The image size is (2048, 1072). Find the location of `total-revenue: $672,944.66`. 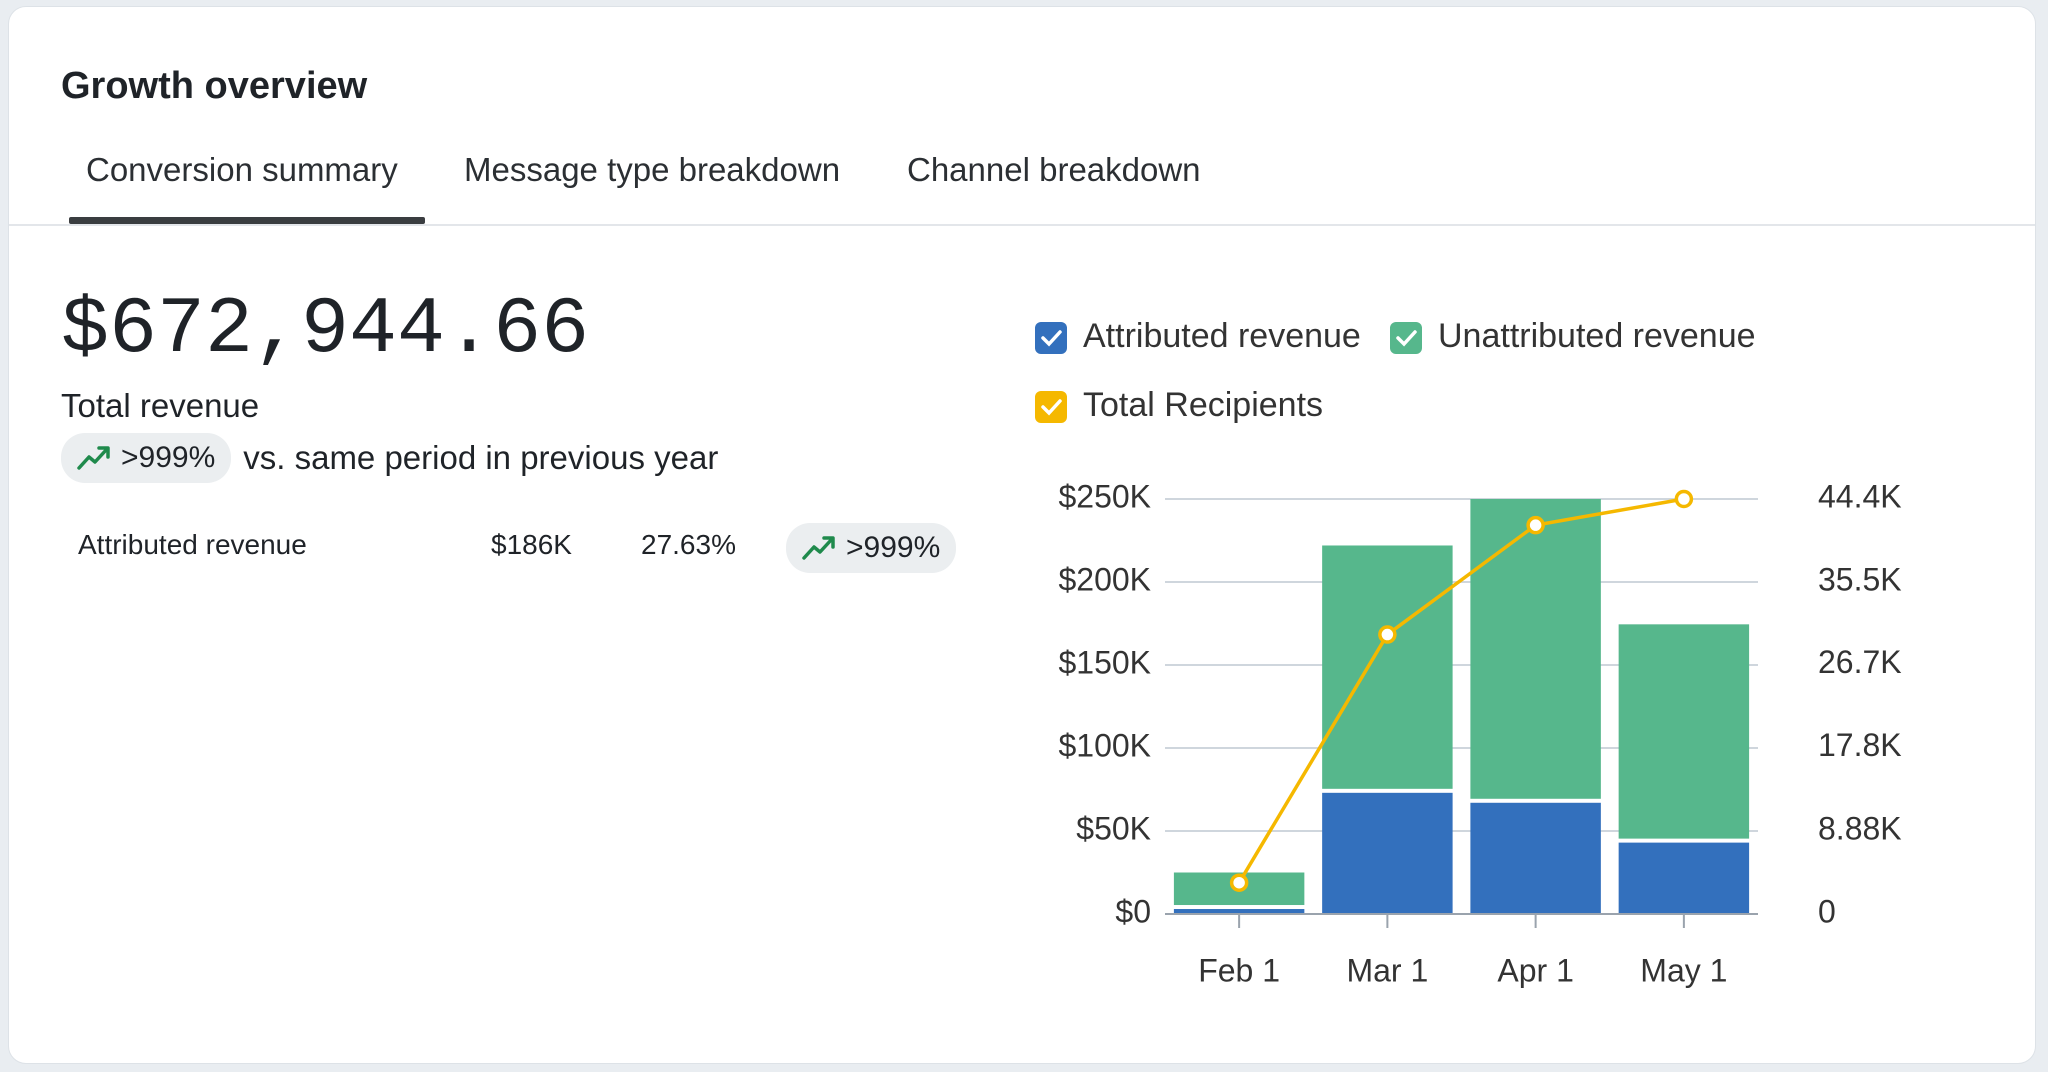

total-revenue: $672,944.66 is located at coordinates (325, 330).